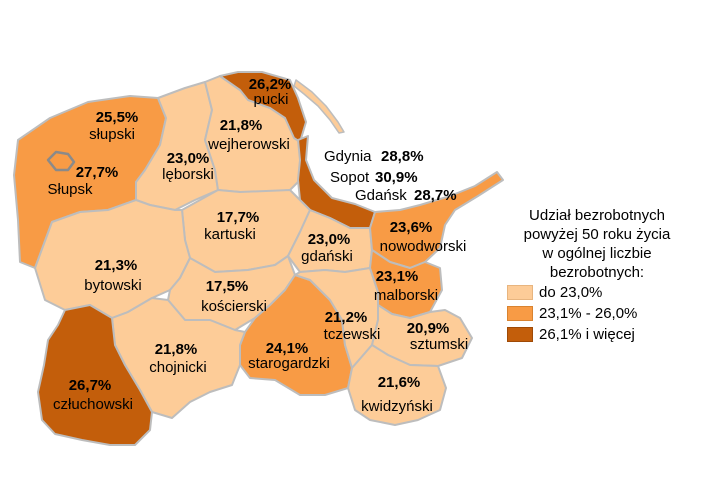  I want to click on legend-label-high: 26,1% i więcej, so click(587, 334).